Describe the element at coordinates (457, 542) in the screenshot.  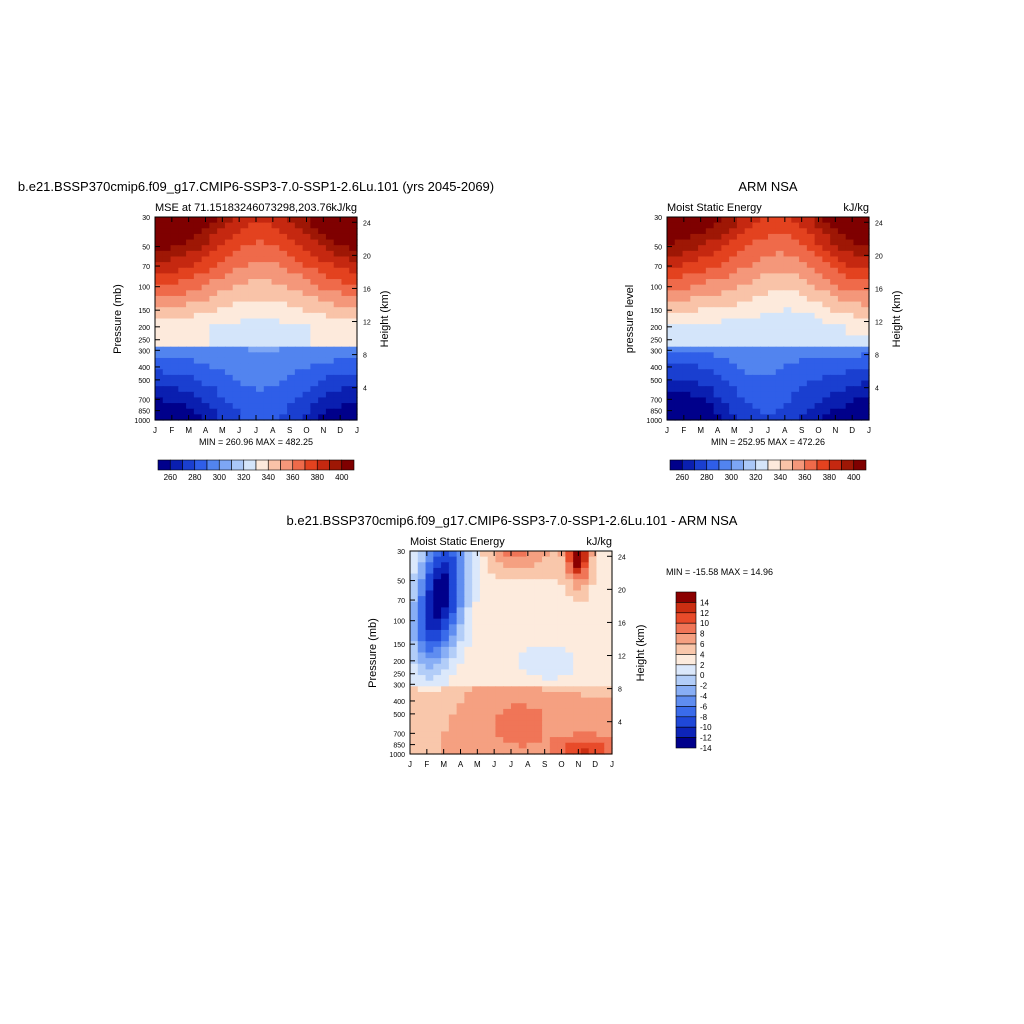
I see `panel-diff-left-label: Moist Static Energy` at that location.